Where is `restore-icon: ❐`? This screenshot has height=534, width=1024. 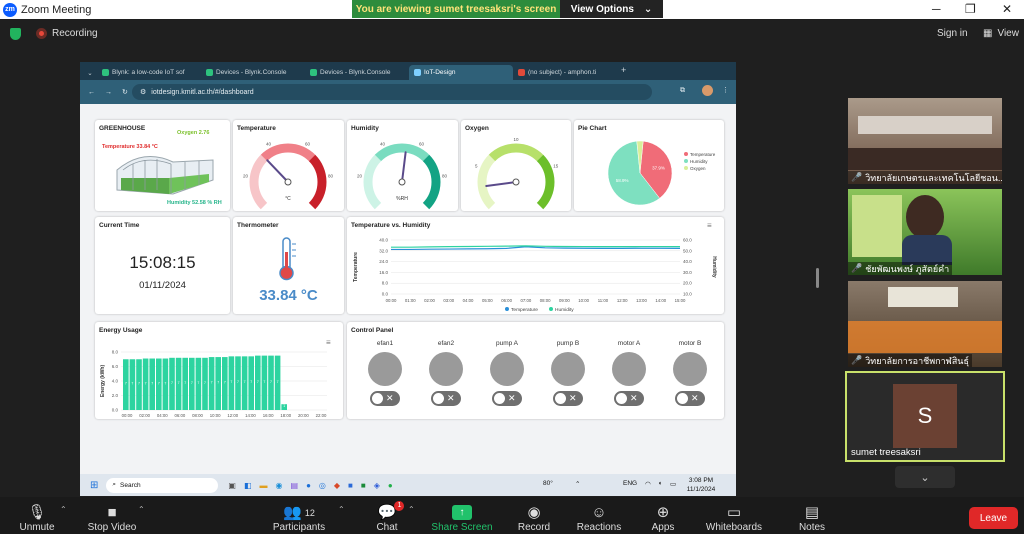
restore-icon: ❐ is located at coordinates (970, 9).